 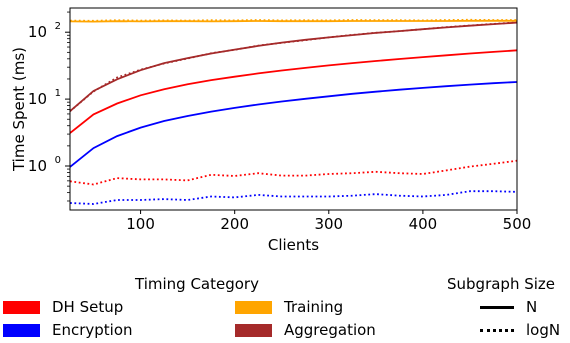 What do you see at coordinates (501, 284) in the screenshot?
I see `size-legend-title: Subgraph Size` at bounding box center [501, 284].